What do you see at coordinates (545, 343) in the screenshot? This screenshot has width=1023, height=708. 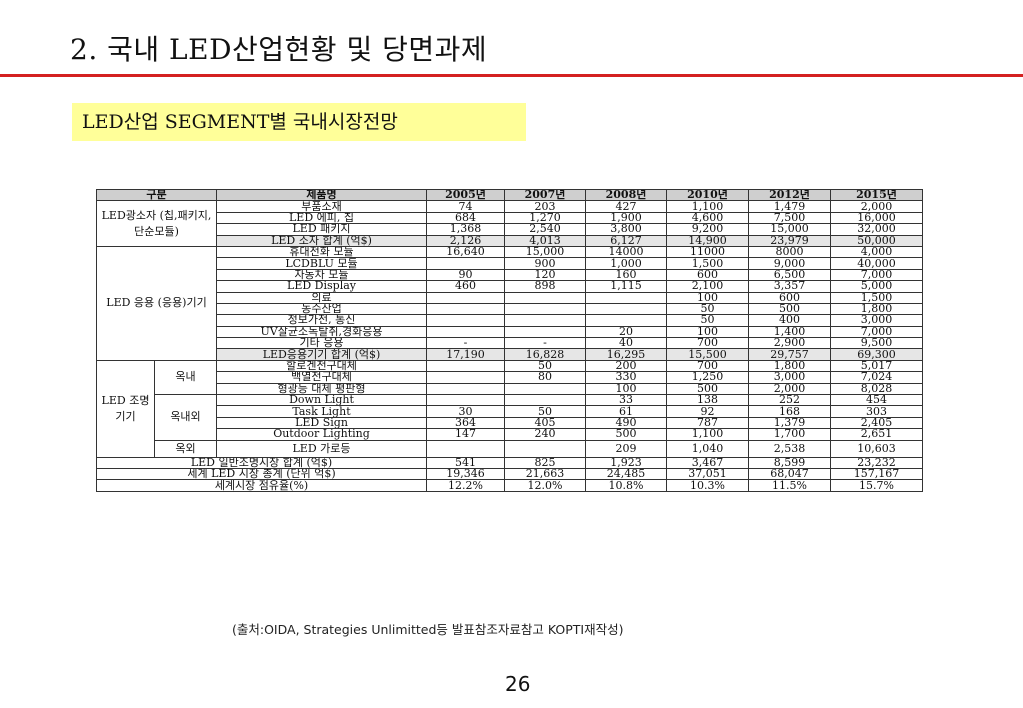 I see `value-cell: -` at bounding box center [545, 343].